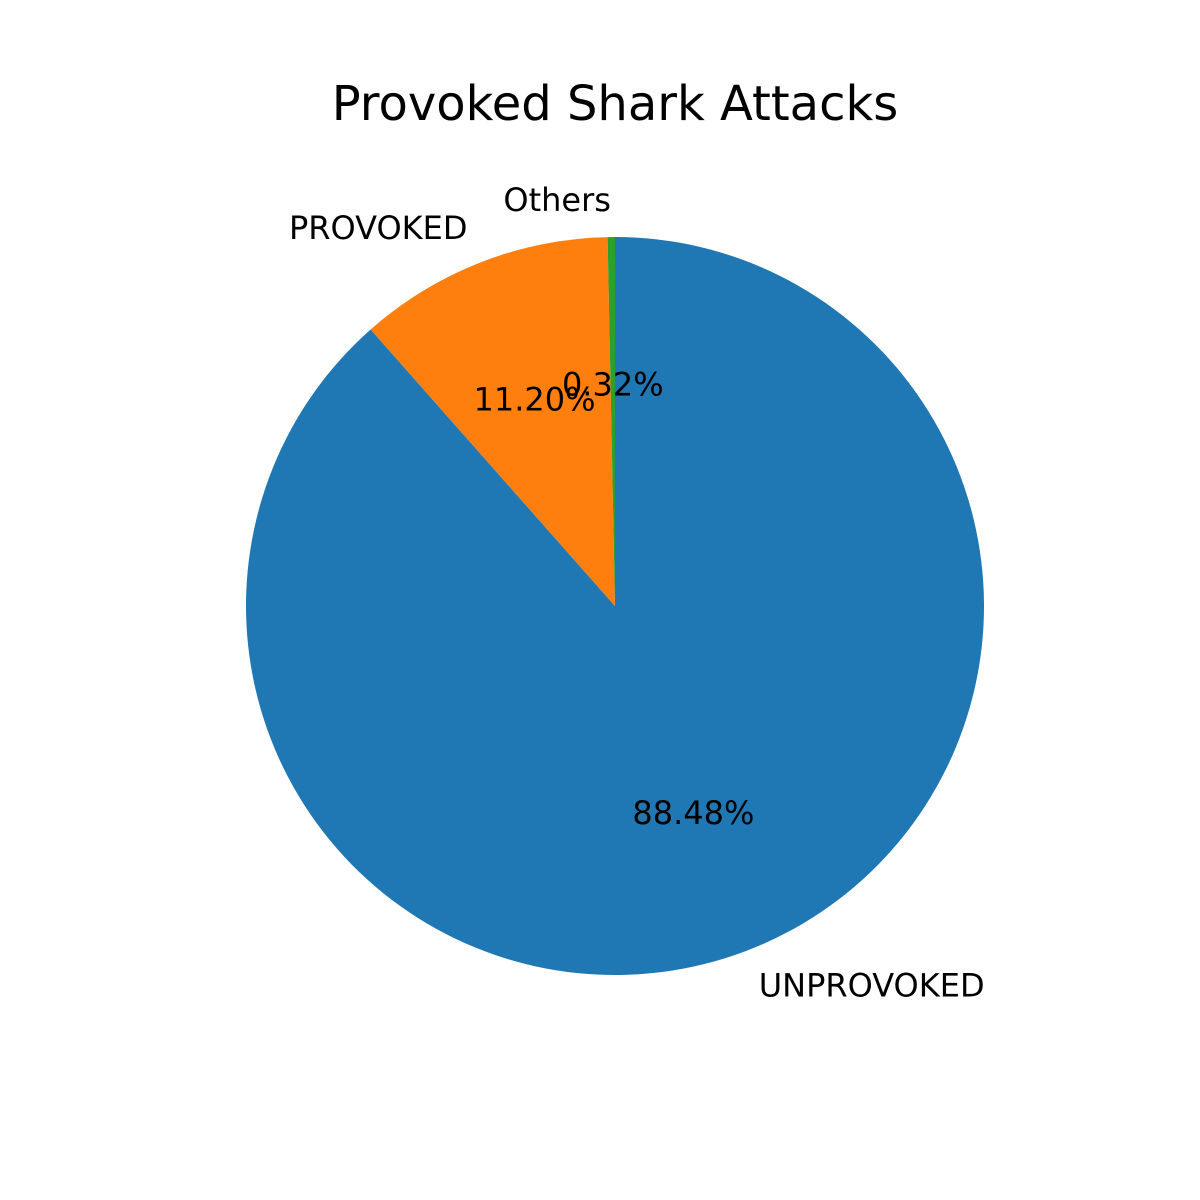  I want to click on pct-label-unprovoked: 88.48%, so click(693, 813).